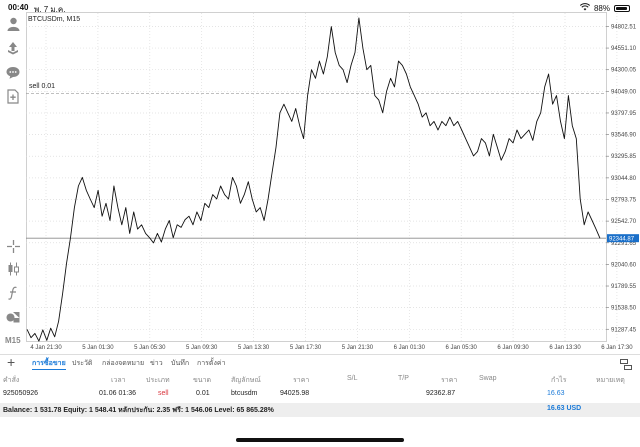  Describe the element at coordinates (49, 364) in the screenshot. I see `tab-trade: การซื้อขาย` at that location.